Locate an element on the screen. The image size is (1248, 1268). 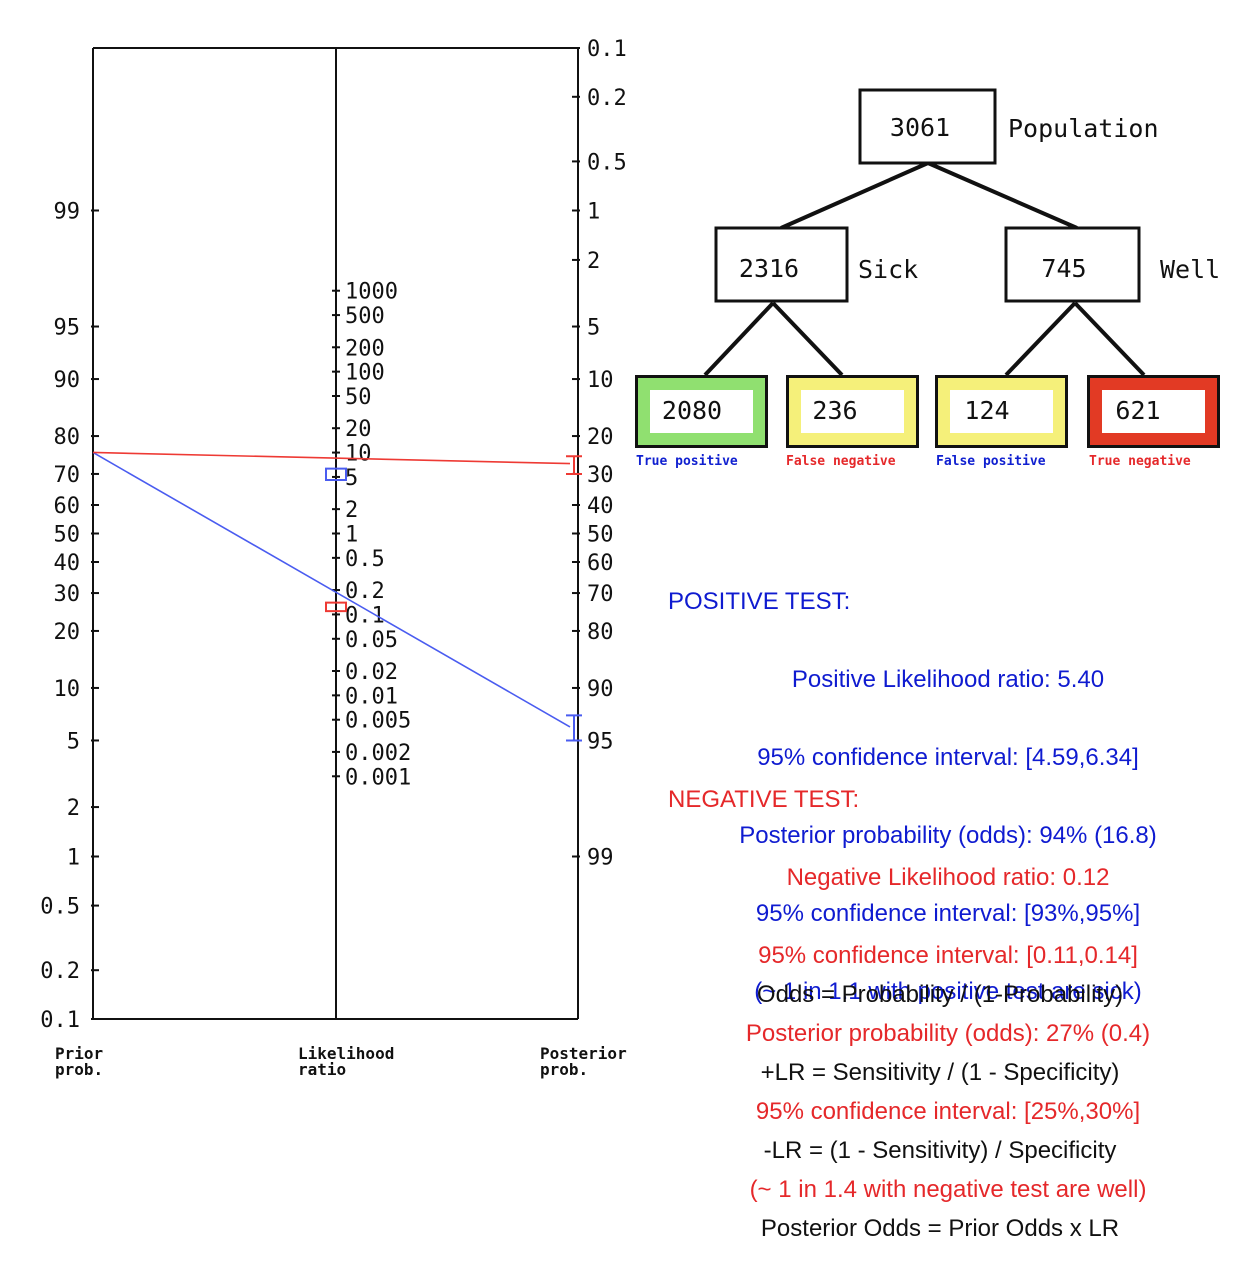
positive-lr-ci-line: 95% confidence interval: [4.59,6.34] is located at coordinates (948, 757).